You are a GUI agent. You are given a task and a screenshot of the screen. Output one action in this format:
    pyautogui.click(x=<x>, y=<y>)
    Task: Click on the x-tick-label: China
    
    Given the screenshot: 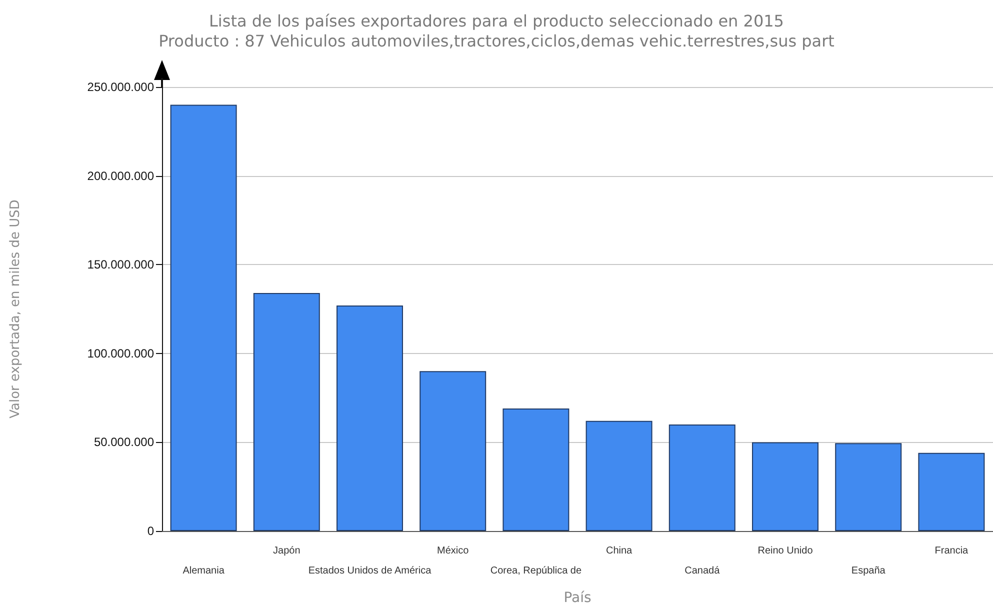 What is the action you would take?
    pyautogui.click(x=619, y=551)
    